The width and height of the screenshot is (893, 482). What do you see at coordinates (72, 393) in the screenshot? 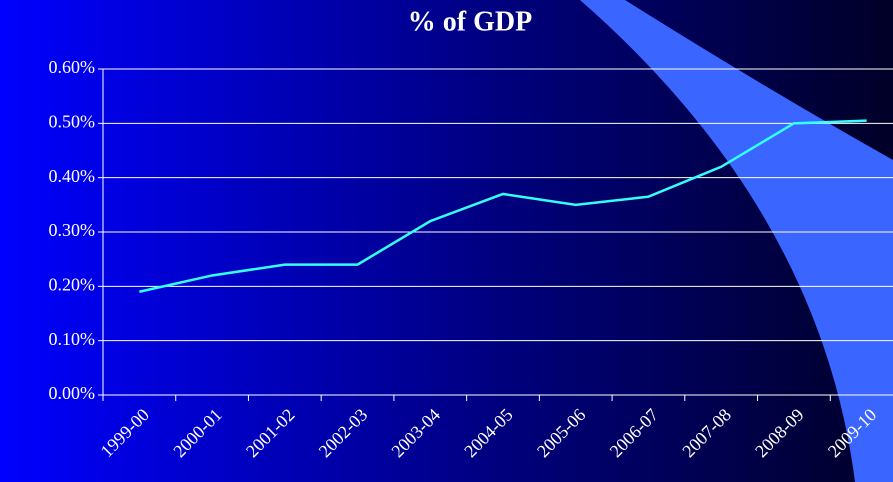
I see `y-tick-label: 0.00%` at bounding box center [72, 393].